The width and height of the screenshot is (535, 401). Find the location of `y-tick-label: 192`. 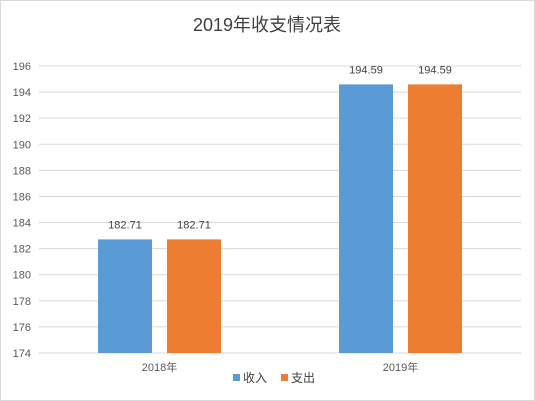

y-tick-label: 192 is located at coordinates (22, 119).